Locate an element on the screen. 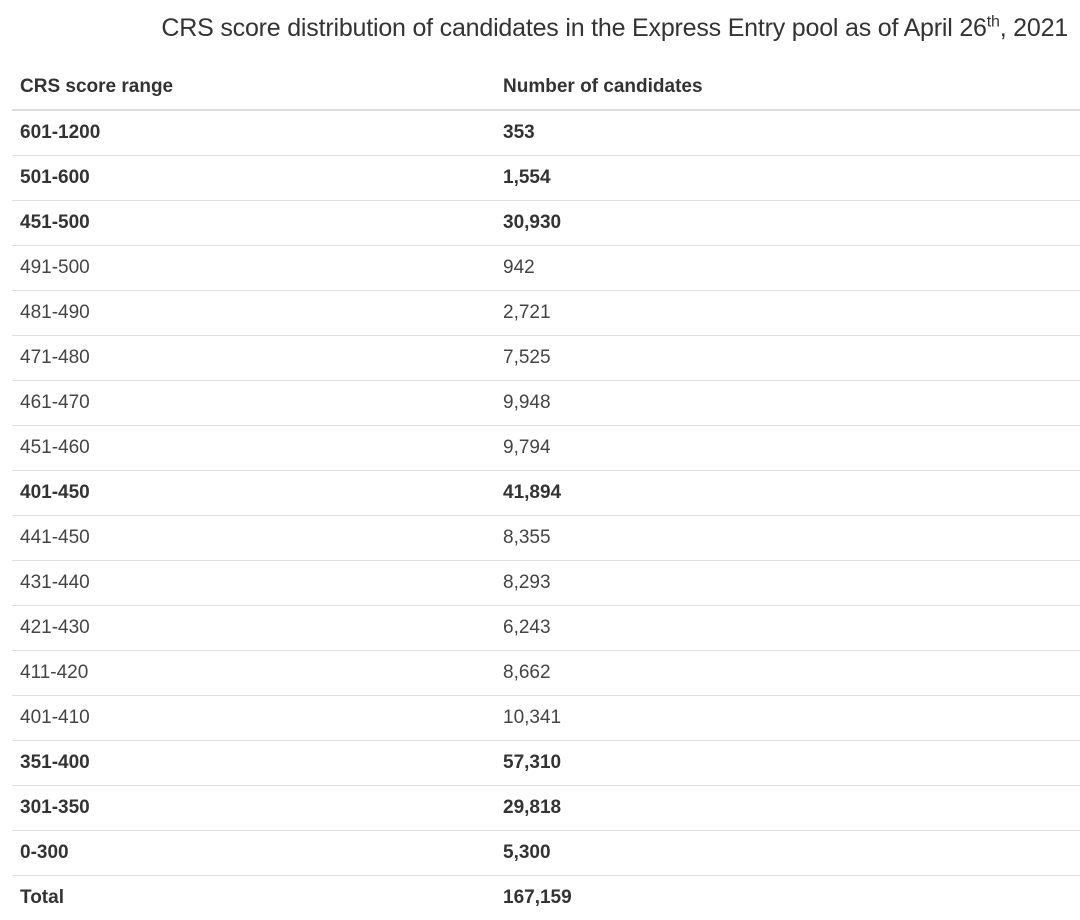 Image resolution: width=1080 pixels, height=920 pixels. title-year: , 2021 is located at coordinates (1034, 28).